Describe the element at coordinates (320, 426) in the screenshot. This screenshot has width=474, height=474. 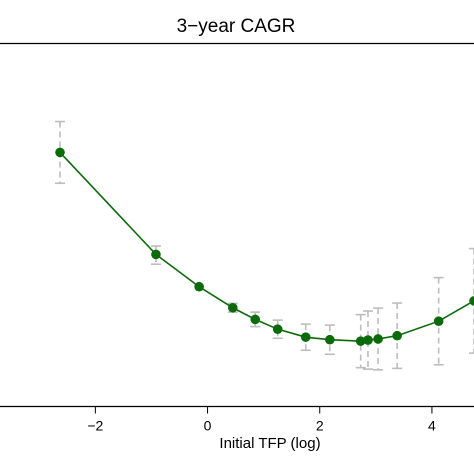
I see `x-tick-label: 2` at that location.